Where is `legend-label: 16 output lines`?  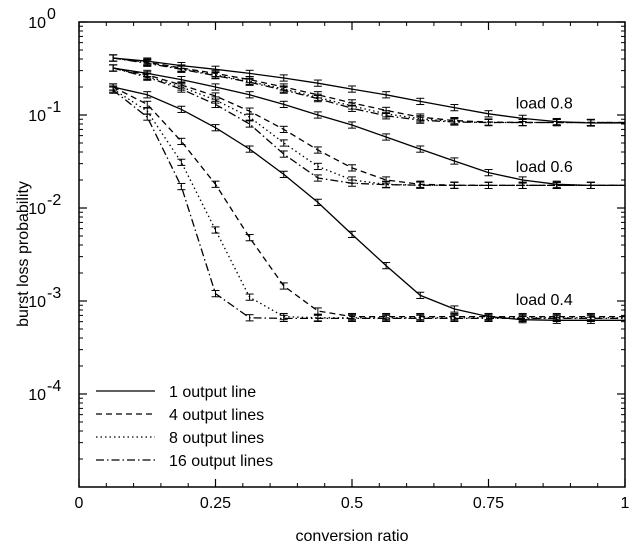
legend-label: 16 output lines is located at coordinates (221, 461).